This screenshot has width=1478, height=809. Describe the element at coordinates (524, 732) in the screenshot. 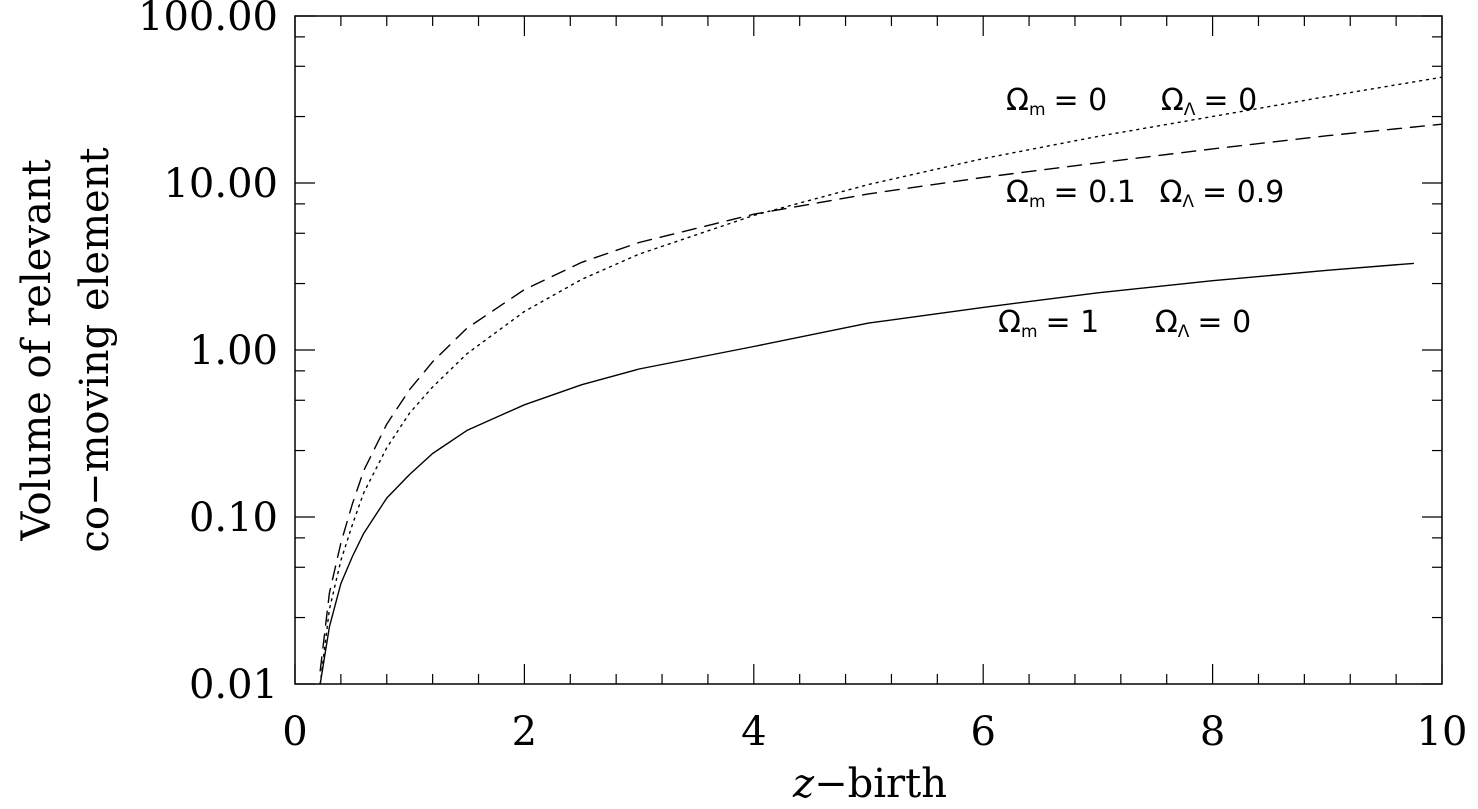

I see `x-tick-label: 2` at that location.